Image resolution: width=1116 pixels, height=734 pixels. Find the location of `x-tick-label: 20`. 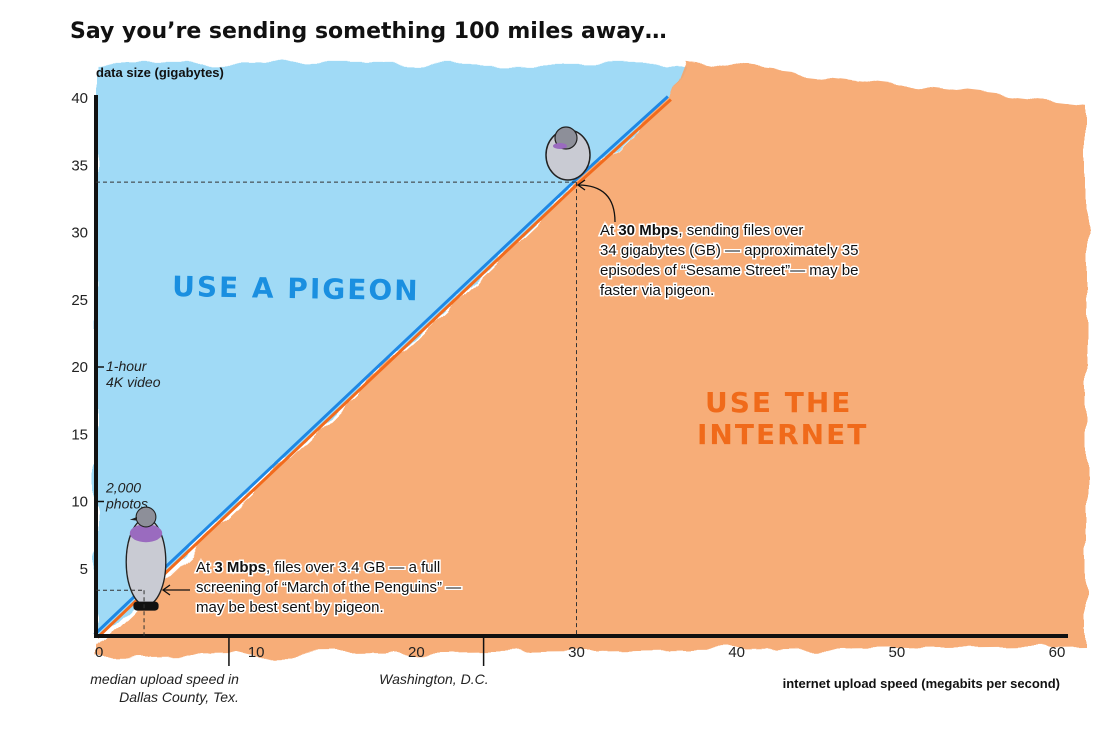

x-tick-label: 20 is located at coordinates (416, 652).